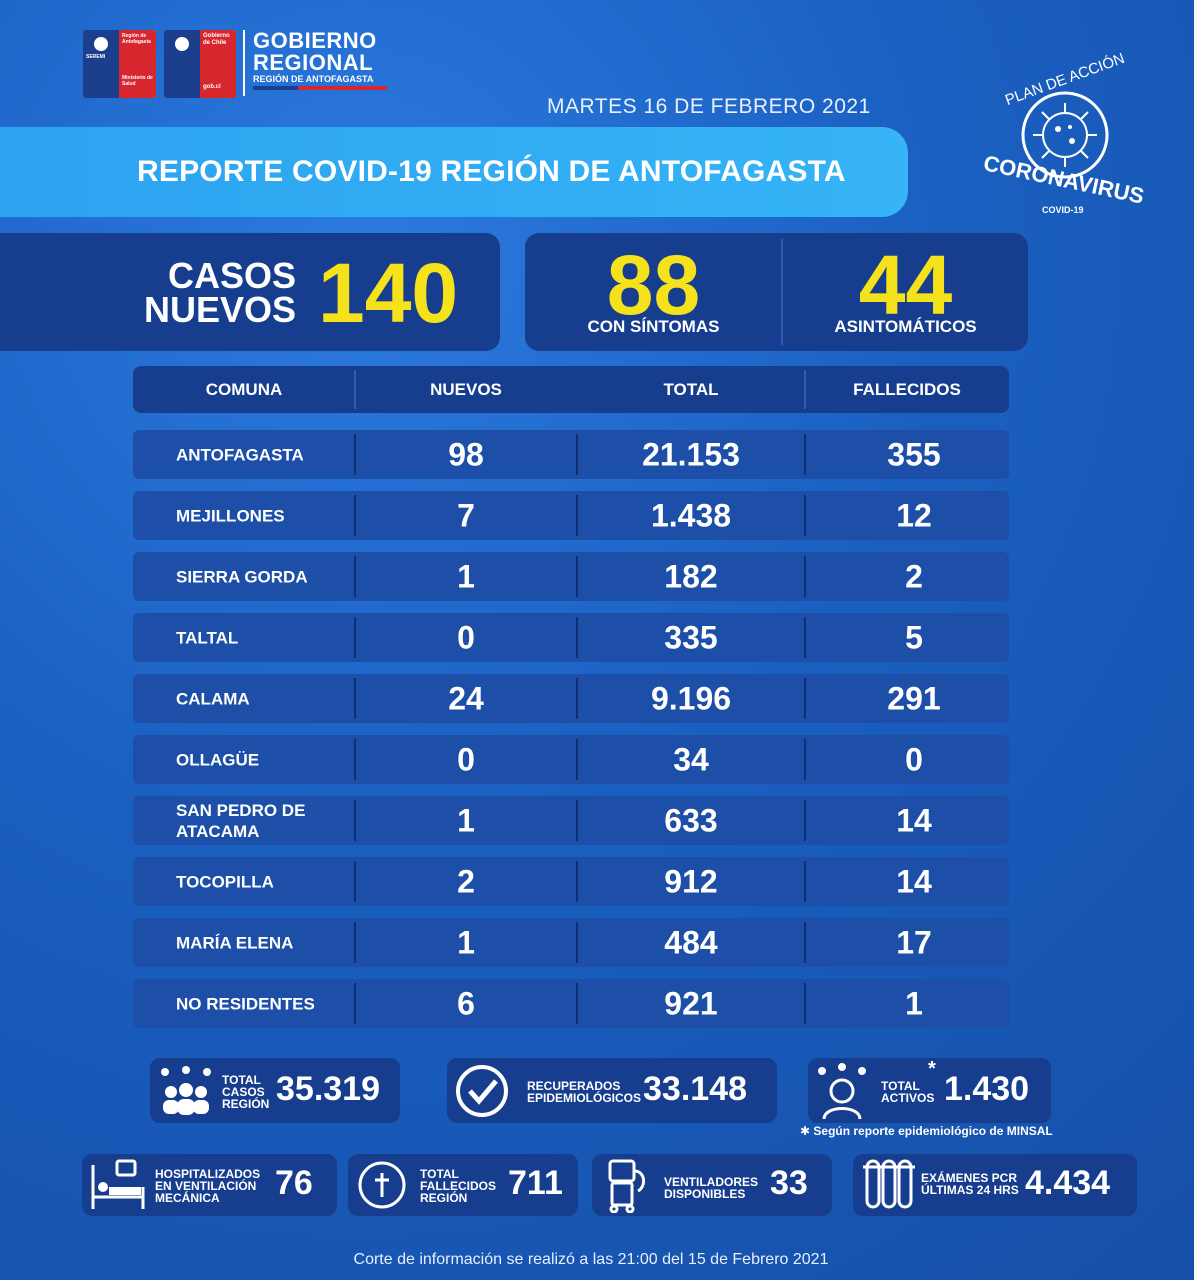  I want to click on virus-icon, so click(1065, 135).